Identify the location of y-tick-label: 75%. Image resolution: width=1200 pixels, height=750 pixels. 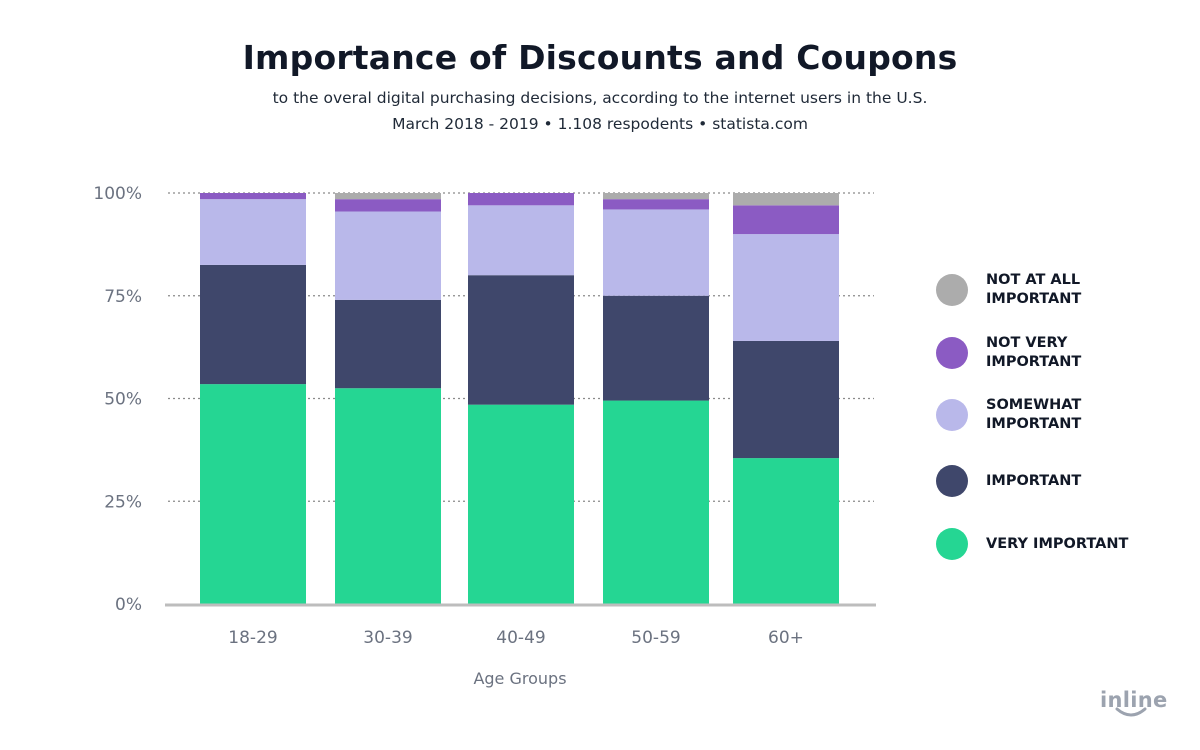
(123, 297).